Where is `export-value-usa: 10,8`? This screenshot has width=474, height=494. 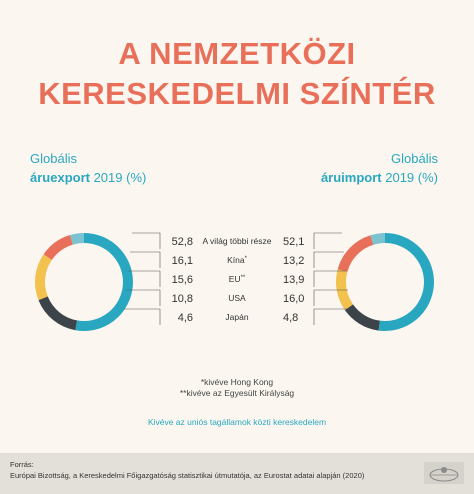 export-value-usa: 10,8 is located at coordinates (182, 299).